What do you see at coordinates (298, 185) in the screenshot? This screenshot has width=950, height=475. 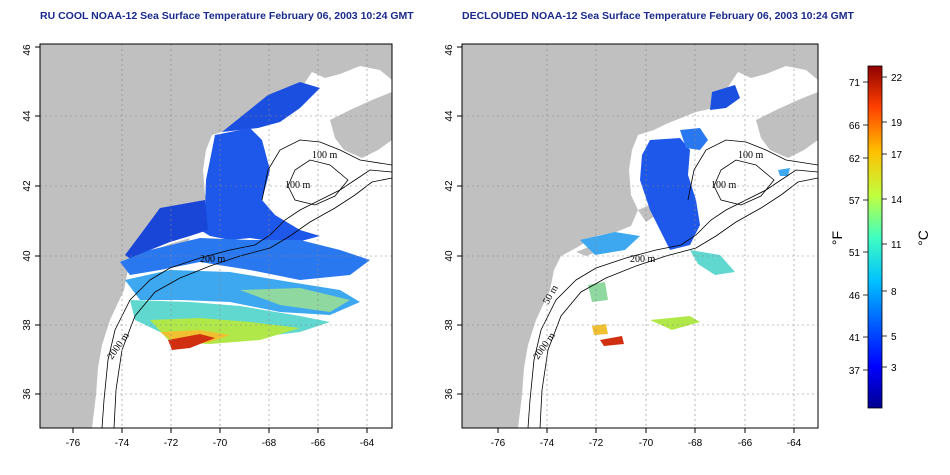 I see `left-contour-label-2: 100 m` at bounding box center [298, 185].